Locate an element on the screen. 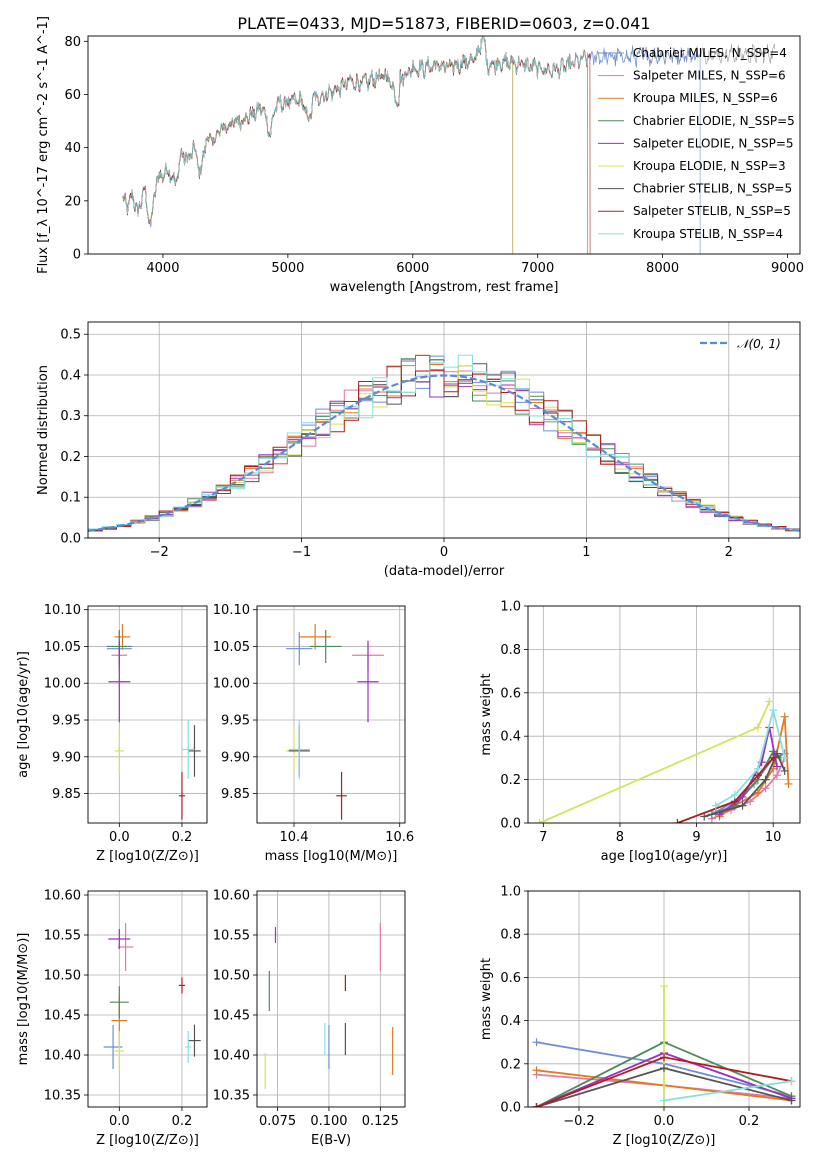 This screenshot has width=819, height=1170. x-tick-label: 4000 is located at coordinates (162, 268).